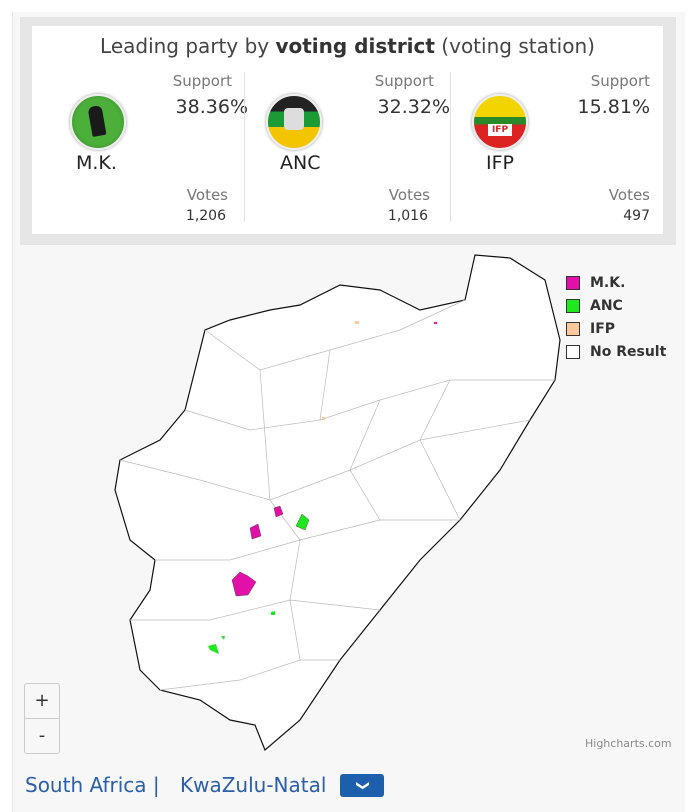  What do you see at coordinates (616, 282) in the screenshot?
I see `legend-item-mk: M.K.` at bounding box center [616, 282].